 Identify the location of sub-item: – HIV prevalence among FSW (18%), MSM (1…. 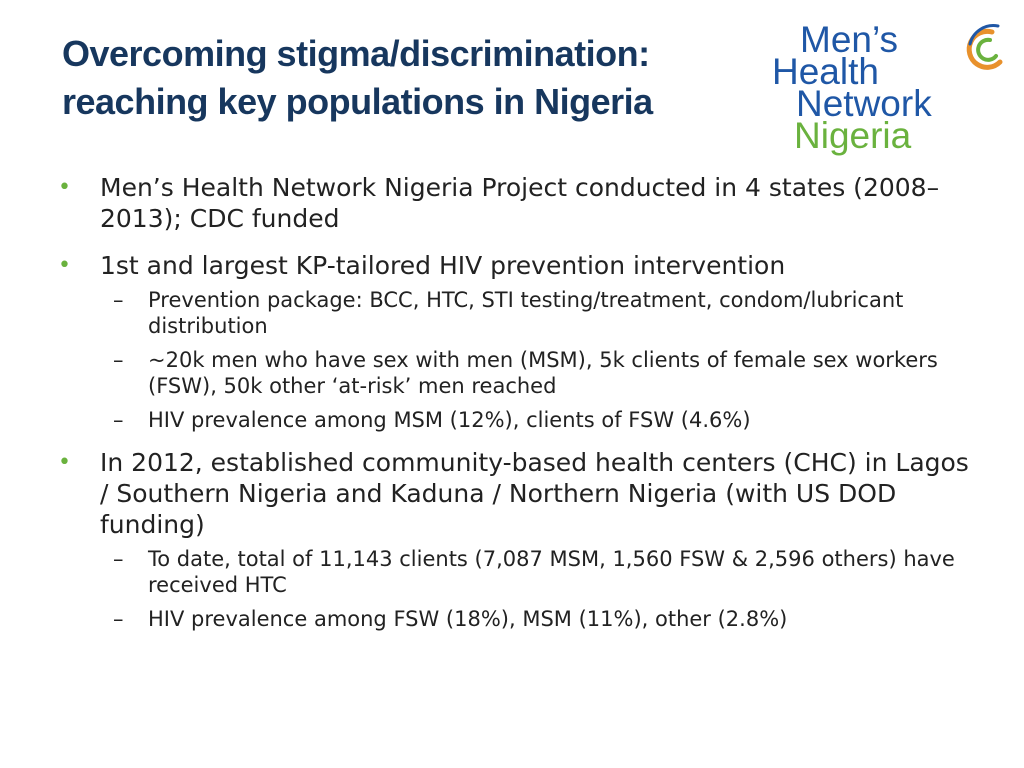
(540, 619).